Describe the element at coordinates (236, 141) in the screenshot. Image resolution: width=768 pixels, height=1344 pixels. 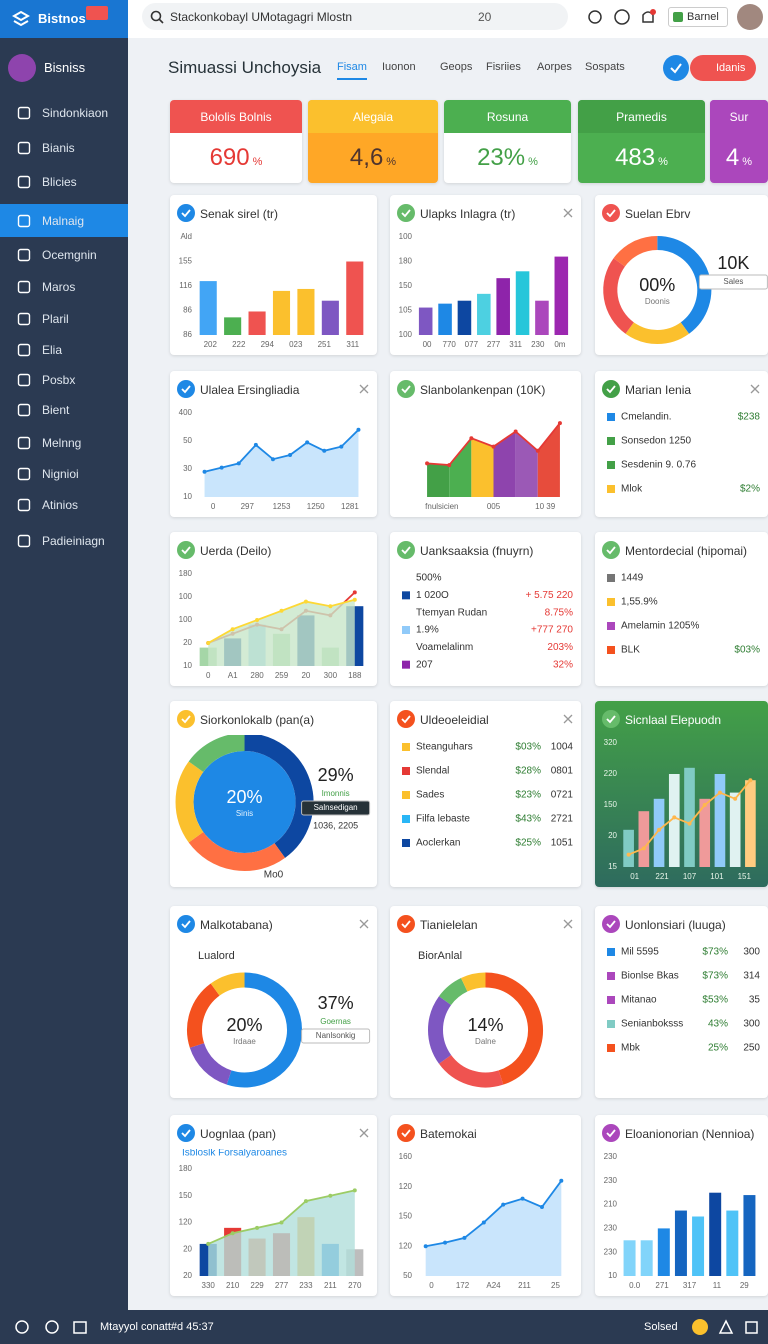
I see `kpi-card: Bololis Bolnis 690%` at that location.